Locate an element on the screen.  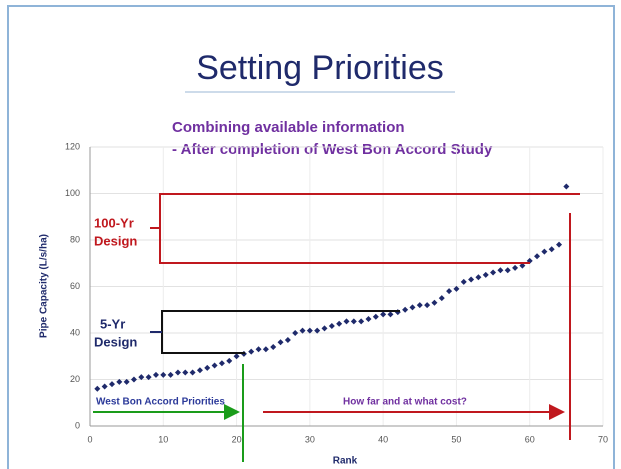
annotation: 100-Yr is located at coordinates (114, 222).